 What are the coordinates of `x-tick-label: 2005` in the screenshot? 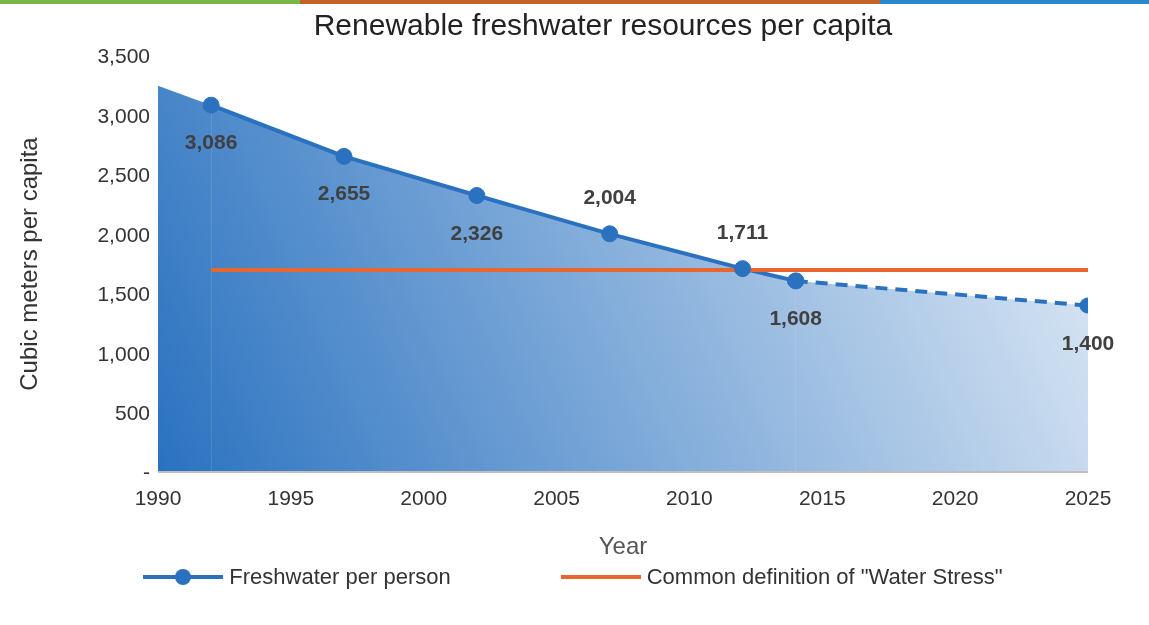 It's located at (556, 497).